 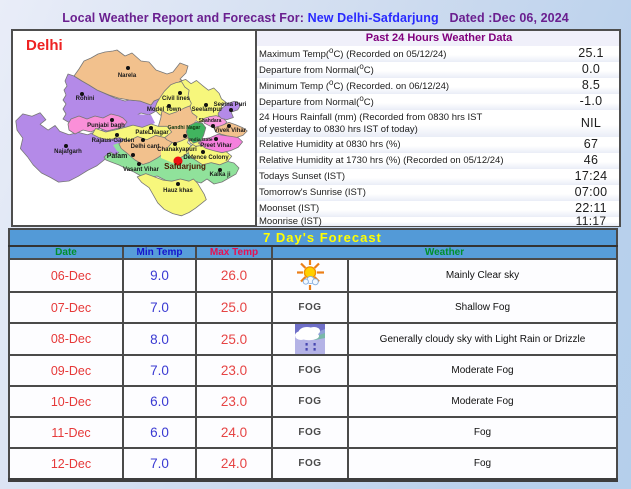 What do you see at coordinates (219, 175) in the screenshot?
I see `svg-text: Kalka ji` at bounding box center [219, 175].